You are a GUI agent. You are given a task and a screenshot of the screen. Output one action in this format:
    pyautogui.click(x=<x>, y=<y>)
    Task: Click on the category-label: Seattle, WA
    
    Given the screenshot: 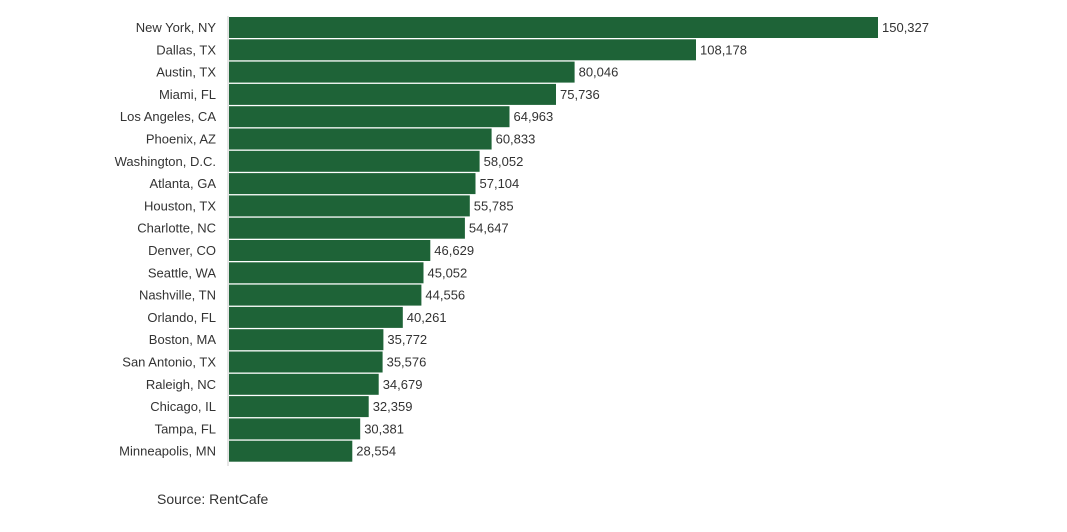 What is the action you would take?
    pyautogui.click(x=182, y=272)
    